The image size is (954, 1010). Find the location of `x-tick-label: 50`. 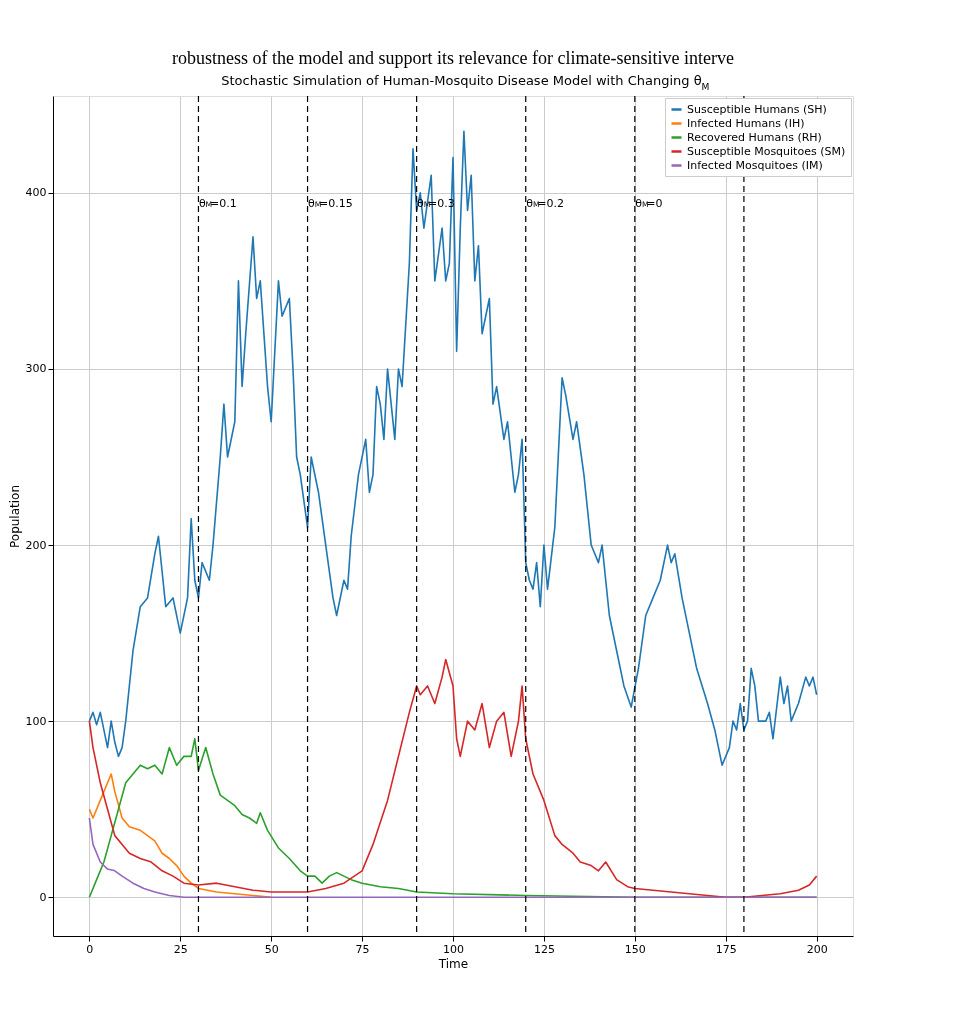

x-tick-label: 50 is located at coordinates (271, 949).